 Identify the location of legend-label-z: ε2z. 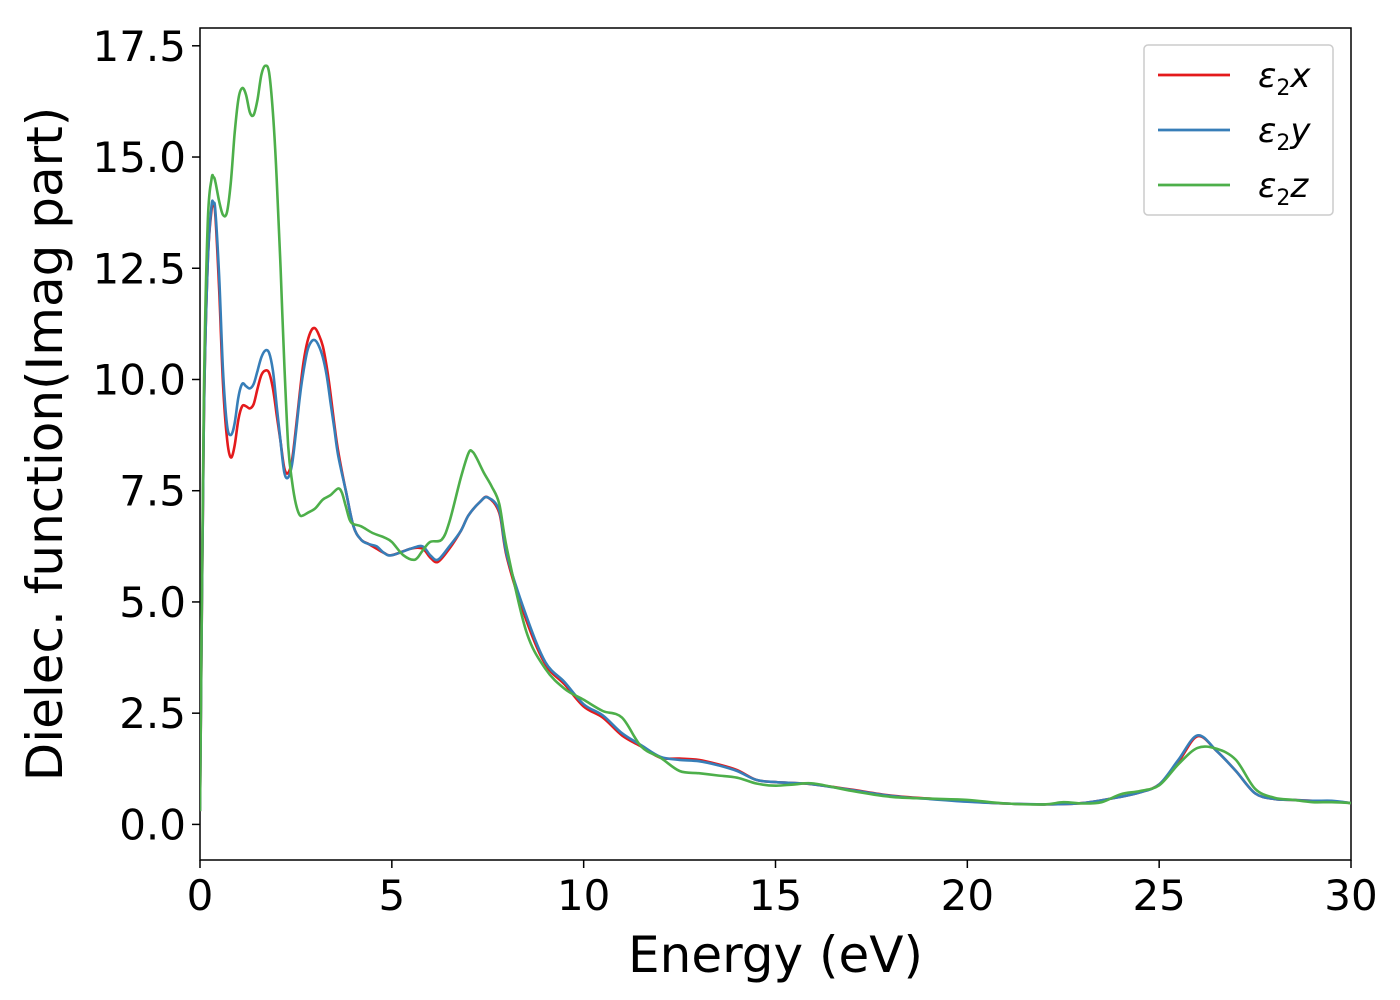
(1283, 188).